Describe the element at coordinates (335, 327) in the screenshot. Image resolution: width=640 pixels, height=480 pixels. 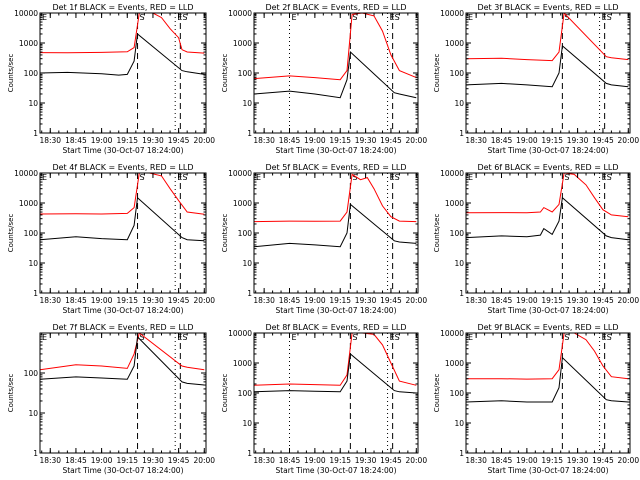
I see `panel-title: Det 8f BLACK = Events, RED = LLD` at that location.